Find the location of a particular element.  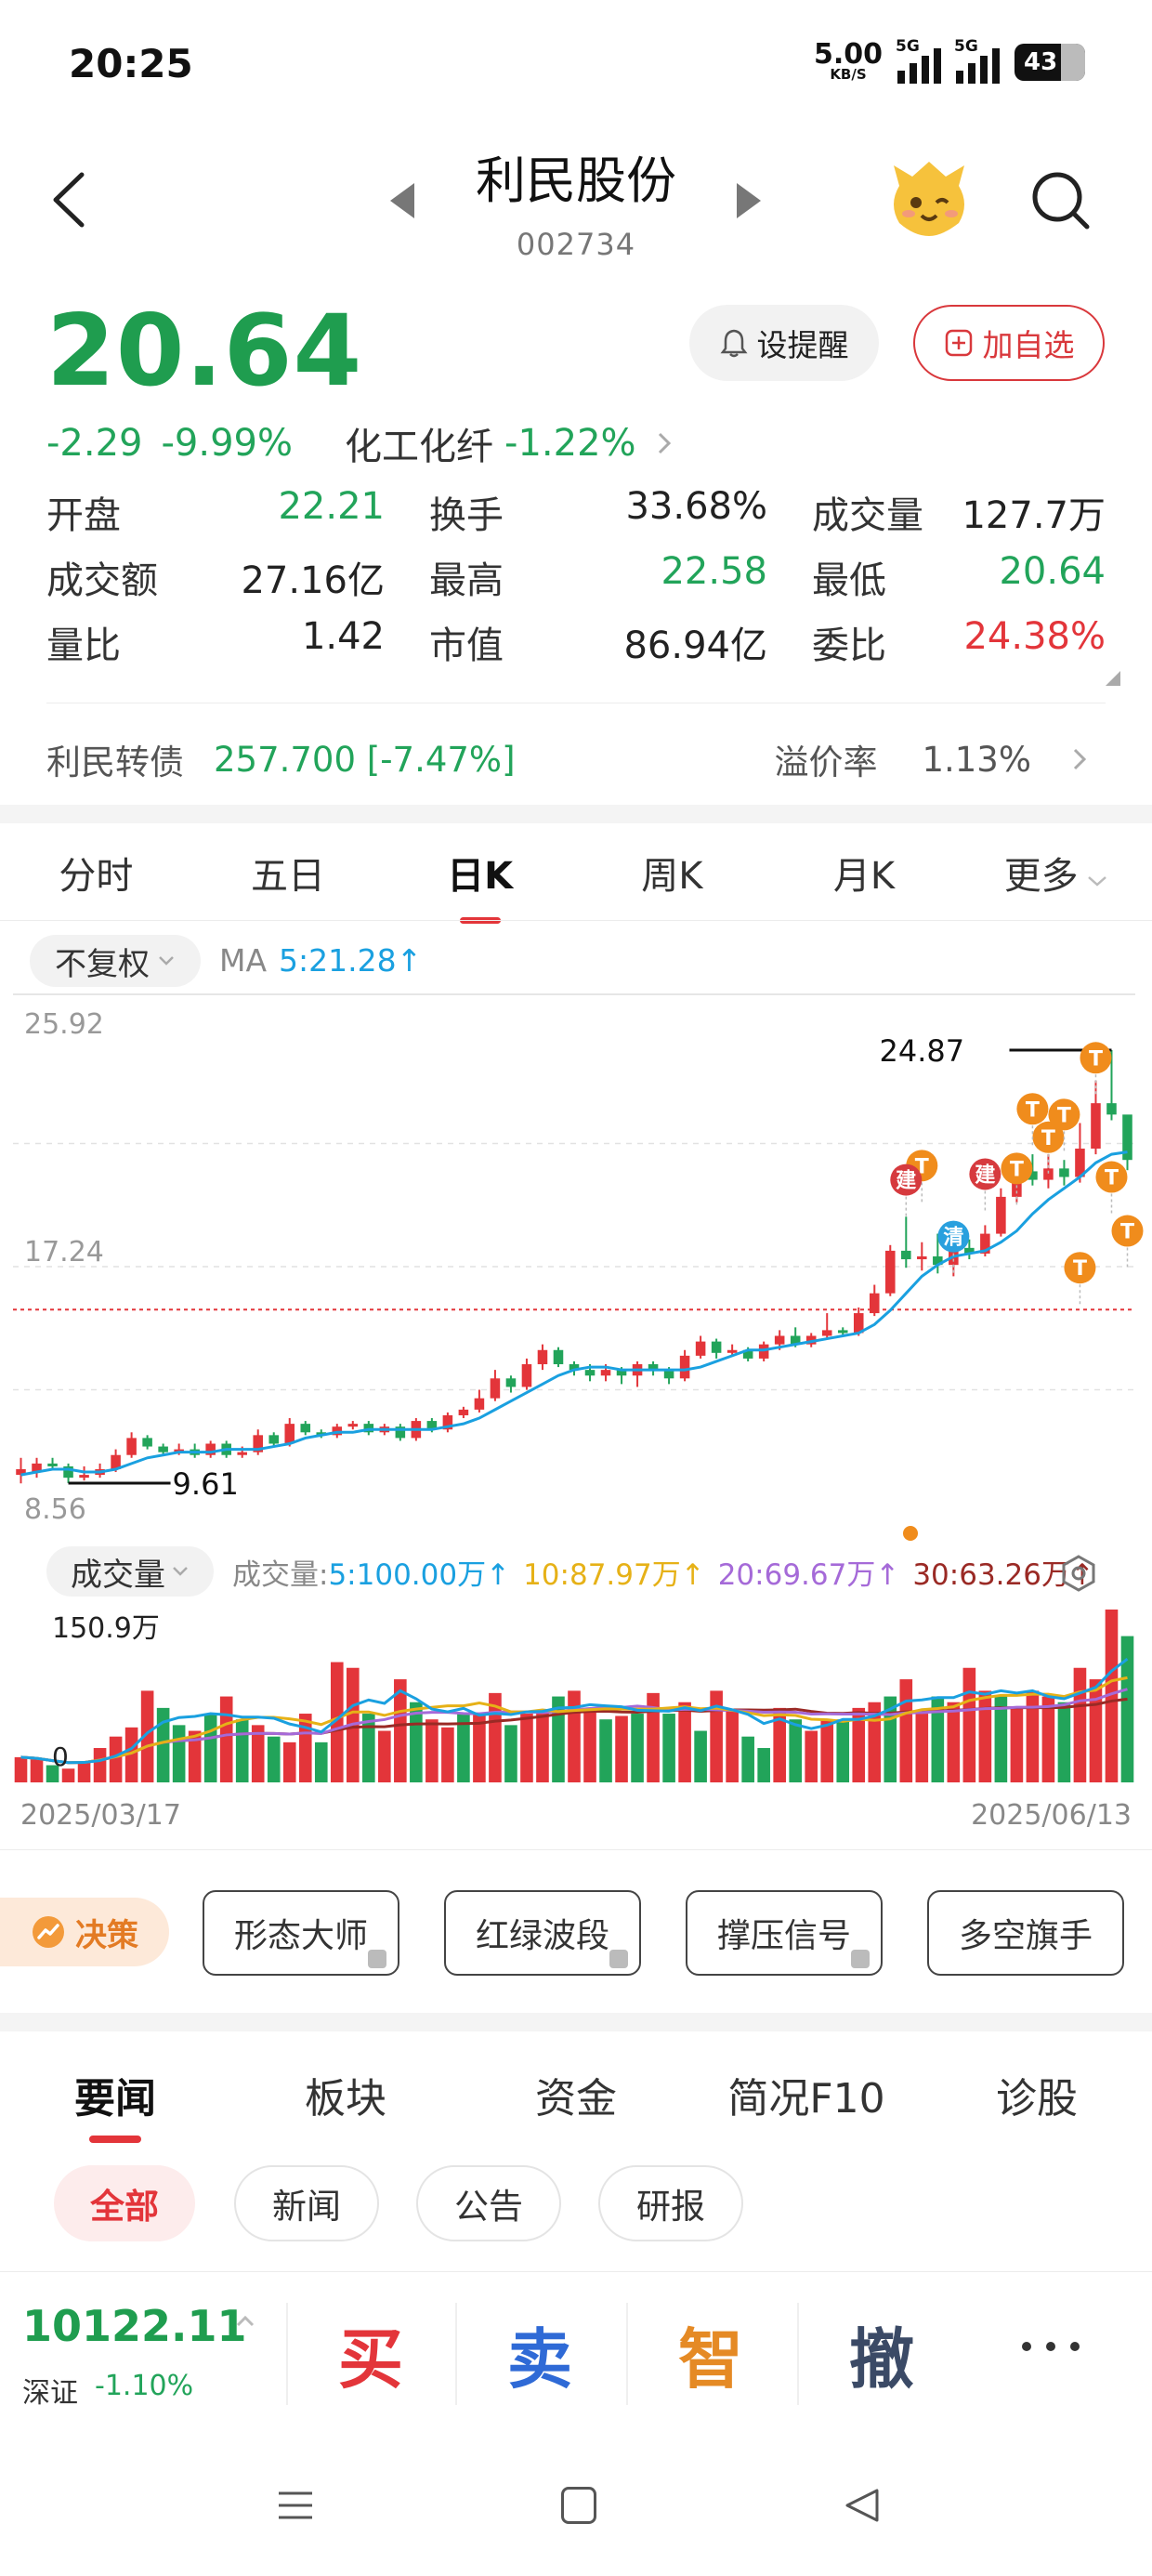

tool-button: 红绿波段 is located at coordinates (542, 1933).